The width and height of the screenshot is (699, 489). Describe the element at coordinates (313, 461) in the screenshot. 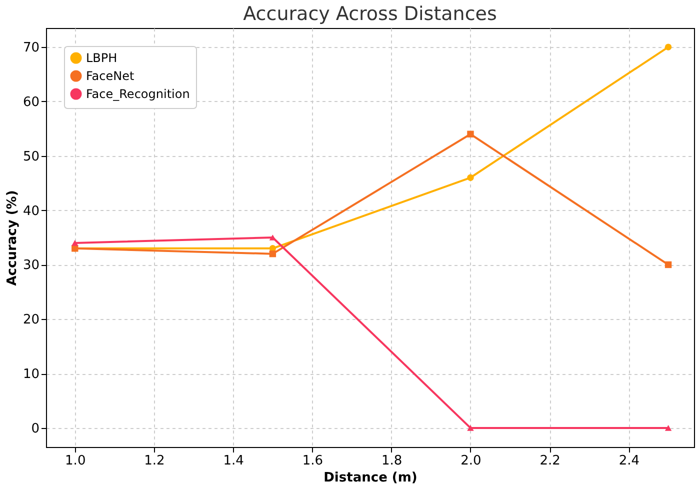

I see `x-tick-label: 1.6` at that location.